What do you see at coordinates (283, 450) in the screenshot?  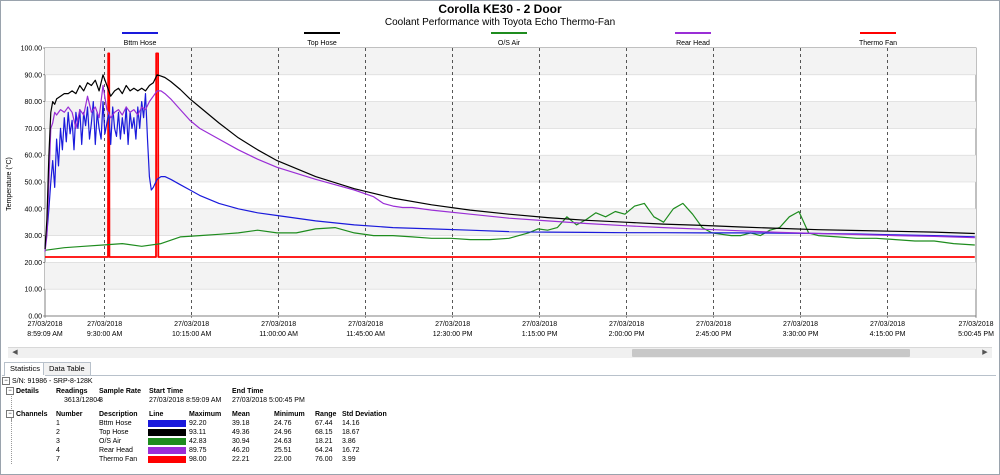 I see `channel-minimum: 25.51` at bounding box center [283, 450].